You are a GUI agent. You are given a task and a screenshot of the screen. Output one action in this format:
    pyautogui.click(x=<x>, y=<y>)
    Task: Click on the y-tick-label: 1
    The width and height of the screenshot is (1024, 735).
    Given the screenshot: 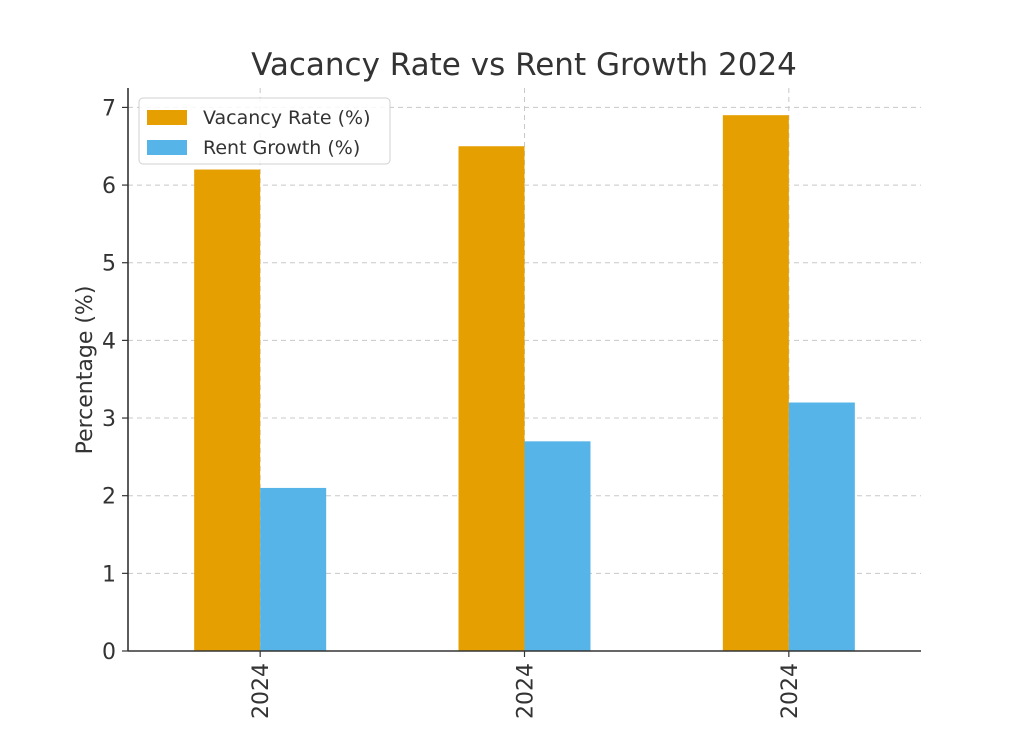 What is the action you would take?
    pyautogui.click(x=109, y=574)
    